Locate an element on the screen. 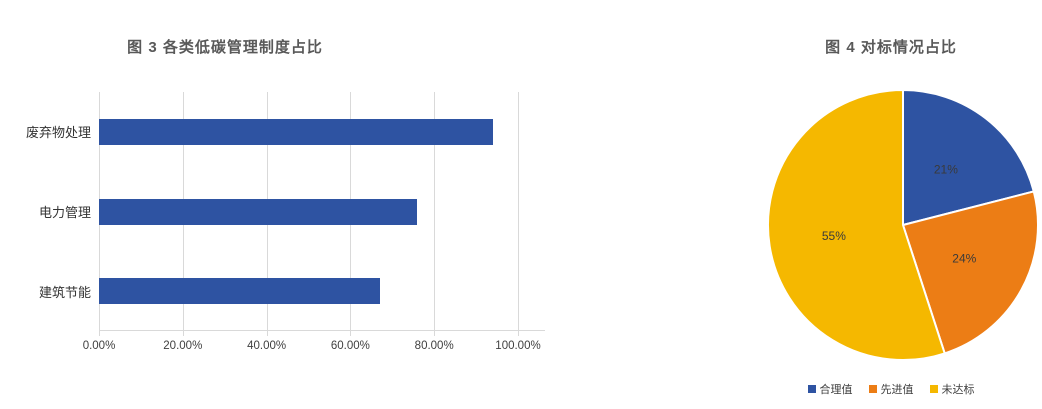 This screenshot has height=409, width=1042. pie-data-label: 55% is located at coordinates (834, 236).